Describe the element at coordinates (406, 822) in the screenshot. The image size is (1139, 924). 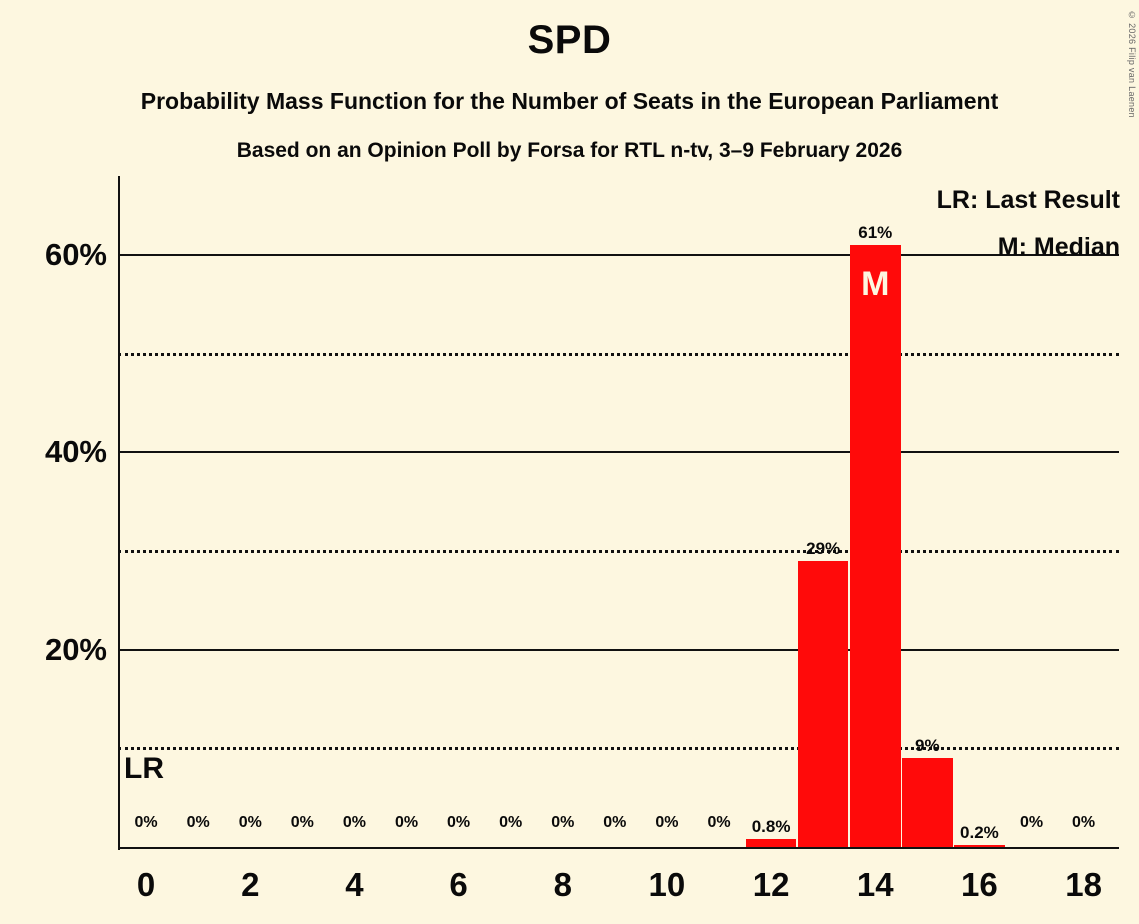
I see `bar-value-label-seat-5: 0%` at that location.